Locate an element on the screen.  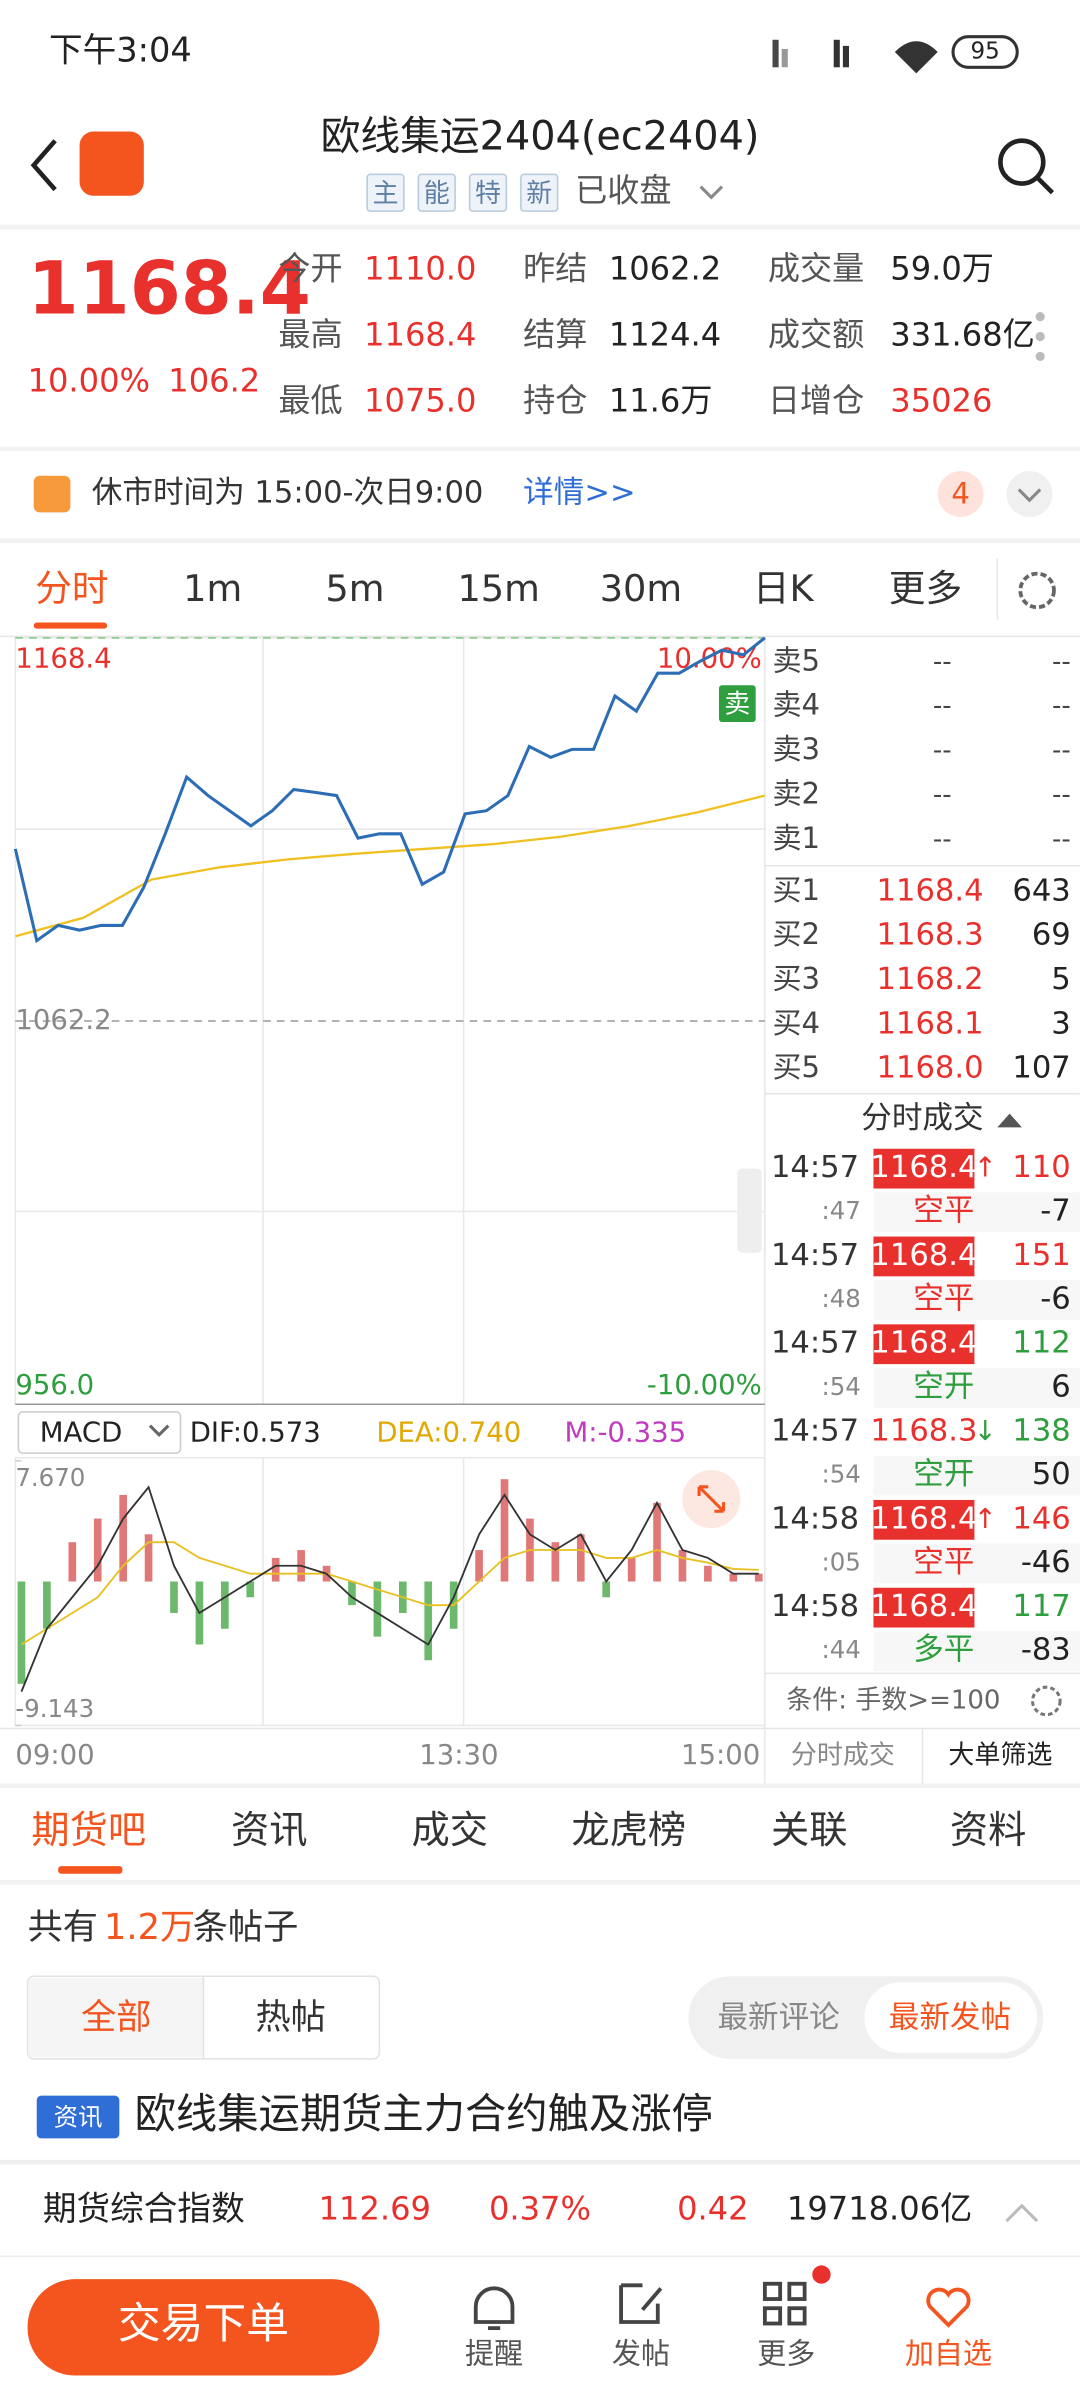
trade-seconds: :47 is located at coordinates (840, 1210).